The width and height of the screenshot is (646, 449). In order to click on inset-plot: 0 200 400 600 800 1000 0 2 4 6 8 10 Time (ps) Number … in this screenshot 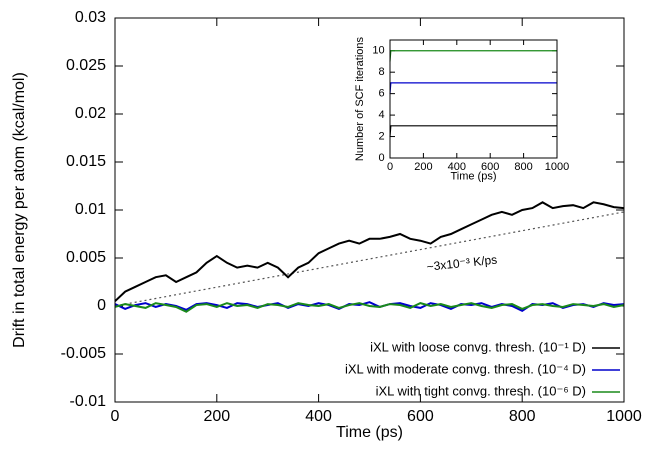, I will do `click(461, 109)`.